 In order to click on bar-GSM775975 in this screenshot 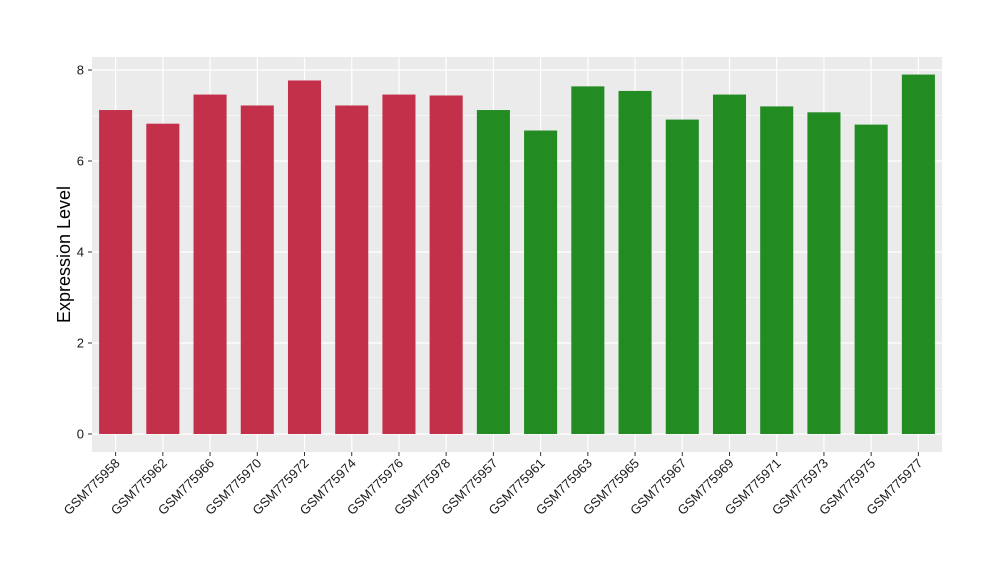, I will do `click(871, 279)`.